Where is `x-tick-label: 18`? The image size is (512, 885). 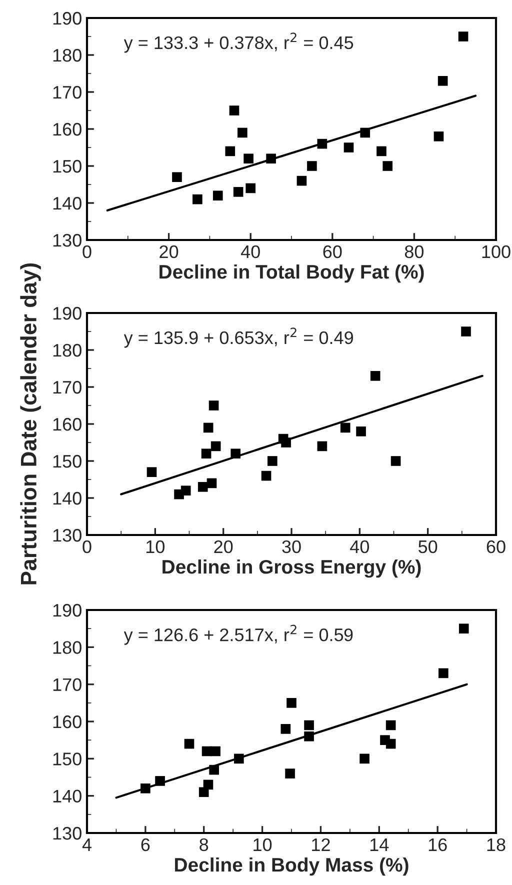 x-tick-label: 18 is located at coordinates (496, 845).